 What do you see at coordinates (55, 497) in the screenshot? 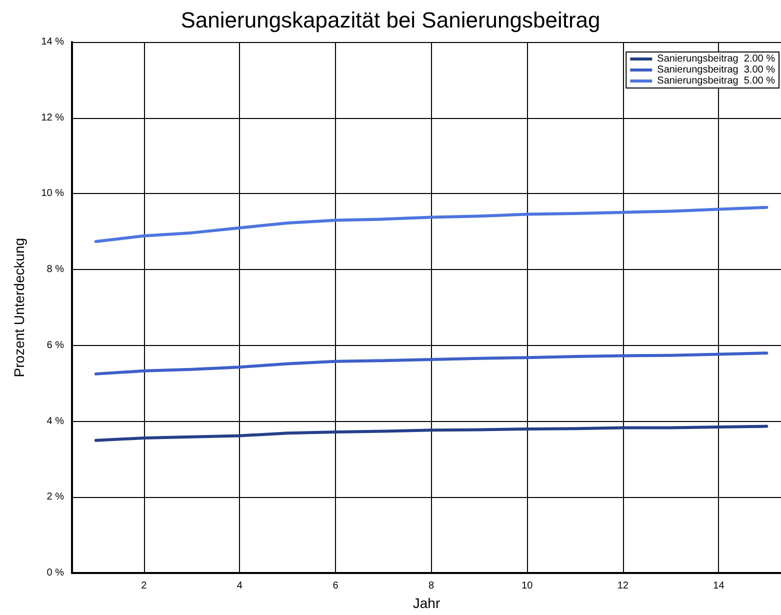
I see `y-tick-label: 2 %` at bounding box center [55, 497].